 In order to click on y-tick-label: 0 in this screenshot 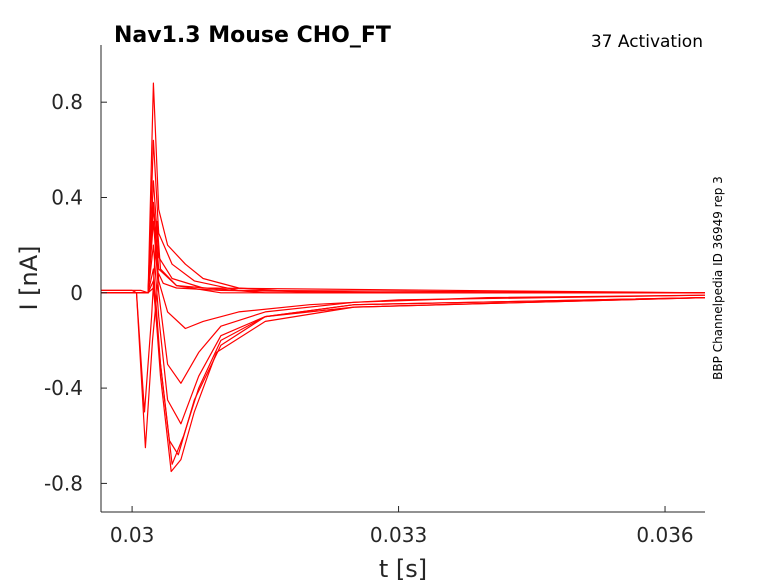, I will do `click(76, 293)`.